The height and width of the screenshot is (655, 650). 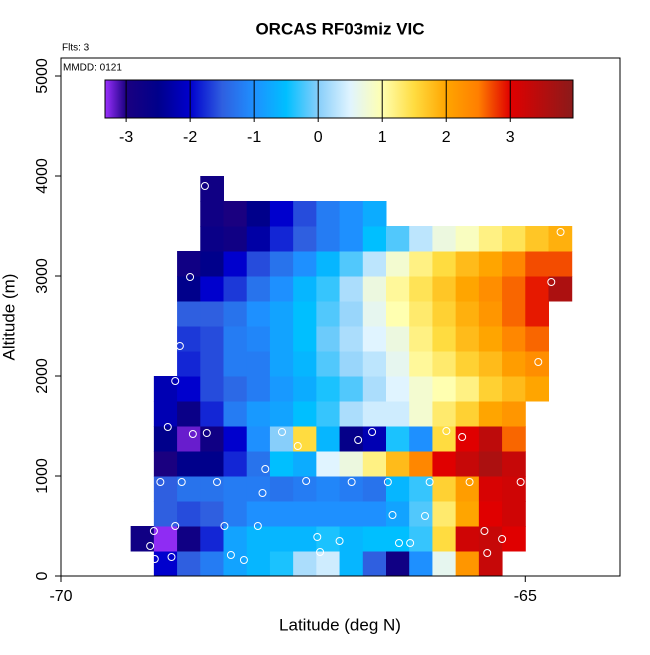 I want to click on x-tick-label: -65, so click(x=525, y=596).